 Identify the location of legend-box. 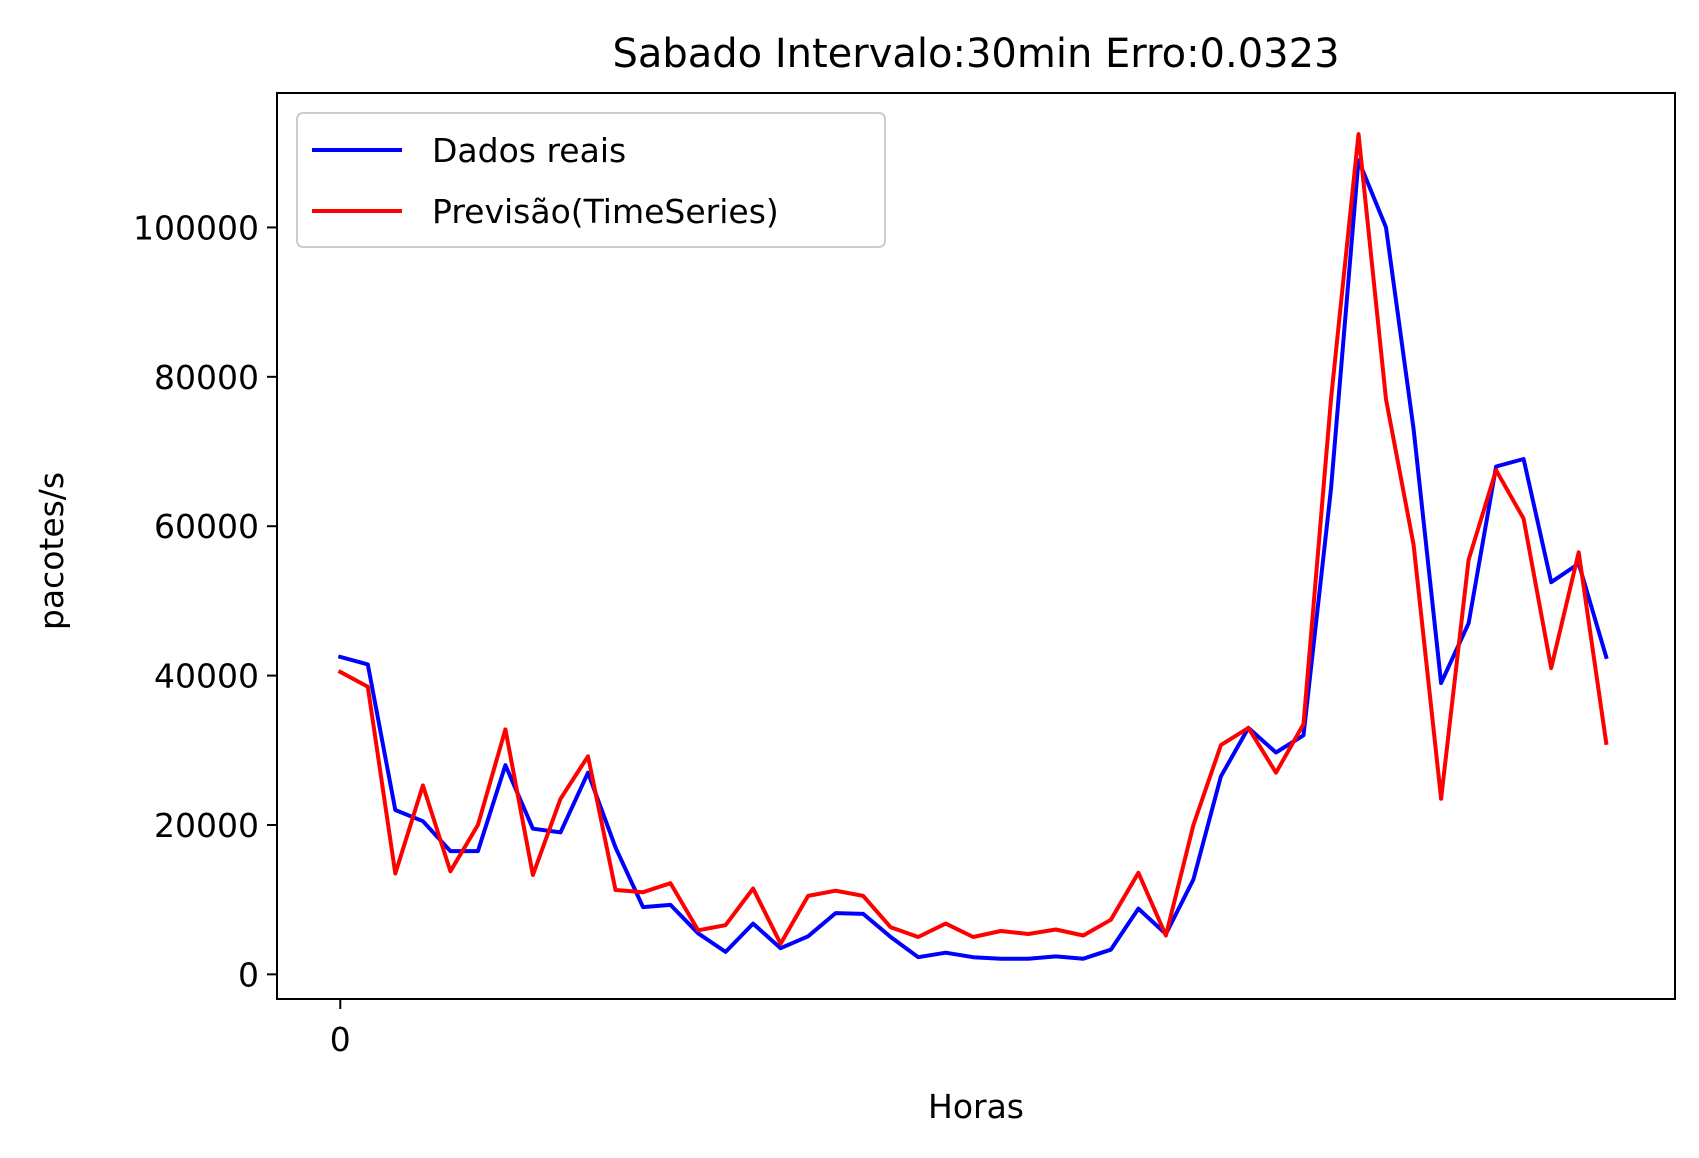
(591, 180).